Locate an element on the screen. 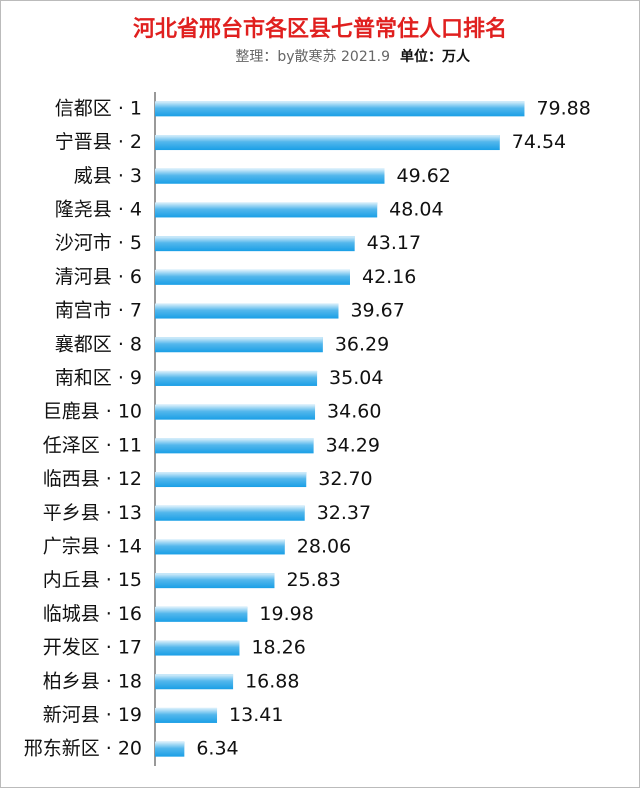  category-label: 平乡县 · 13 is located at coordinates (92, 513).